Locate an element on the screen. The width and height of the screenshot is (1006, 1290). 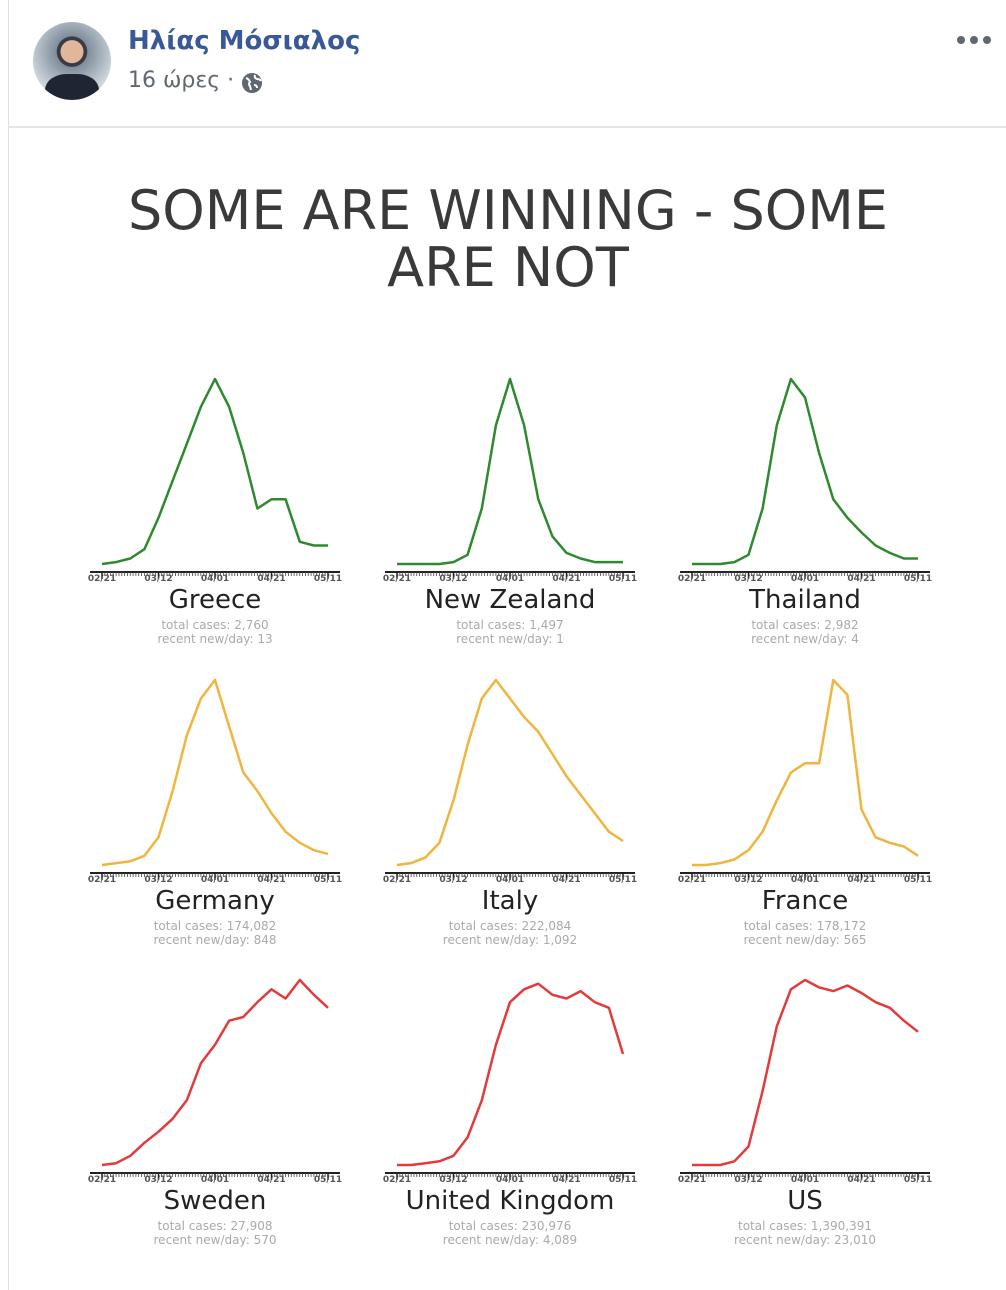
chart-annotation: recent new/day: 565 is located at coordinates (805, 940).